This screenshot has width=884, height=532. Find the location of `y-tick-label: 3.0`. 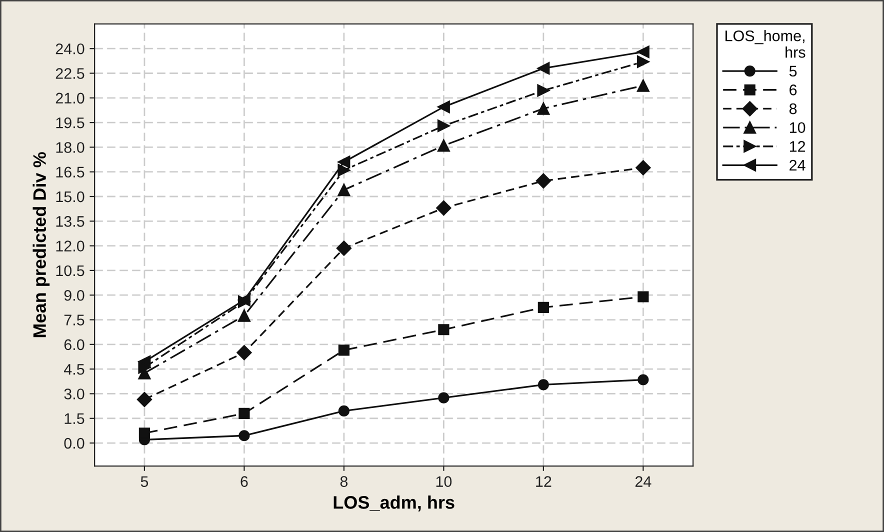

y-tick-label: 3.0 is located at coordinates (74, 394).